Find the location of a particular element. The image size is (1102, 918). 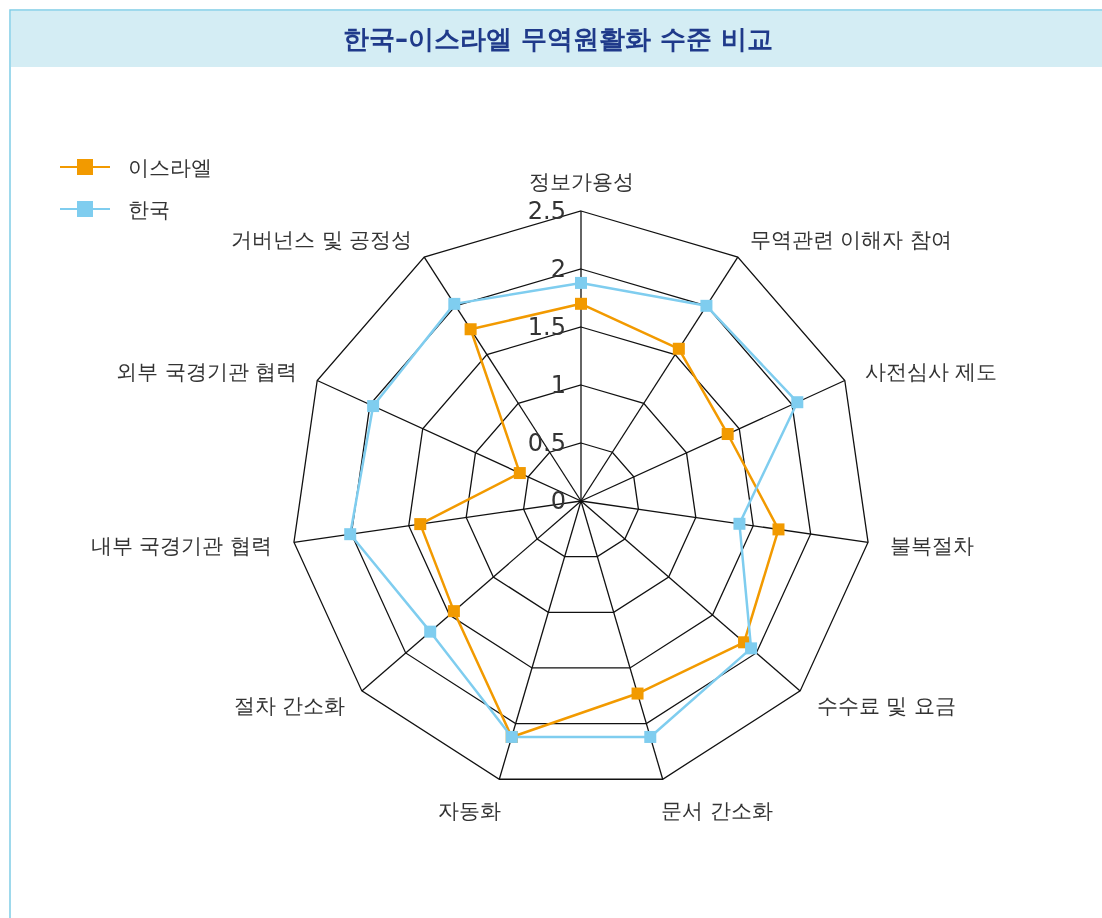

legend-label: 한국 is located at coordinates (149, 210).